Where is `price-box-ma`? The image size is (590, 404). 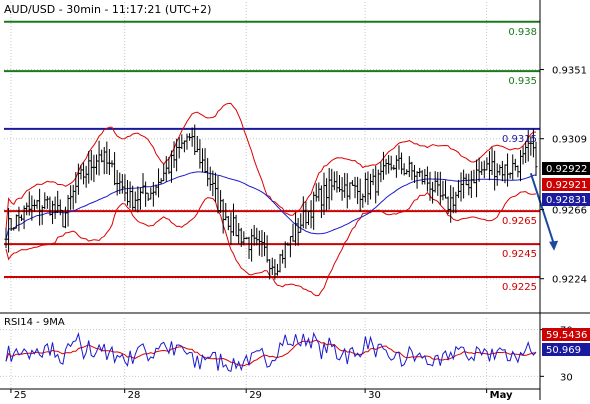 price-box-ma is located at coordinates (566, 184).